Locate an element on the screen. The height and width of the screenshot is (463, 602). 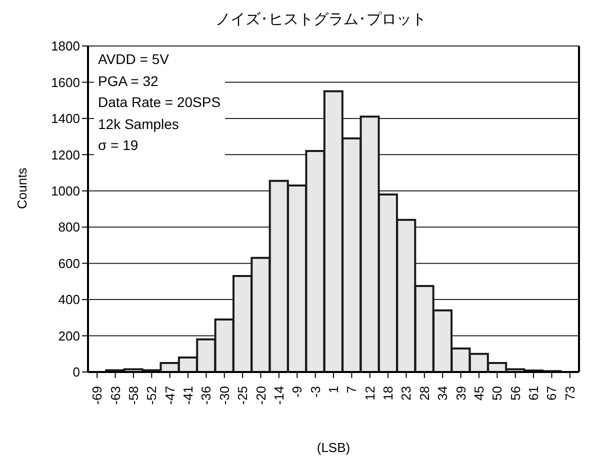
x-tick-label: 12 is located at coordinates (370, 393).